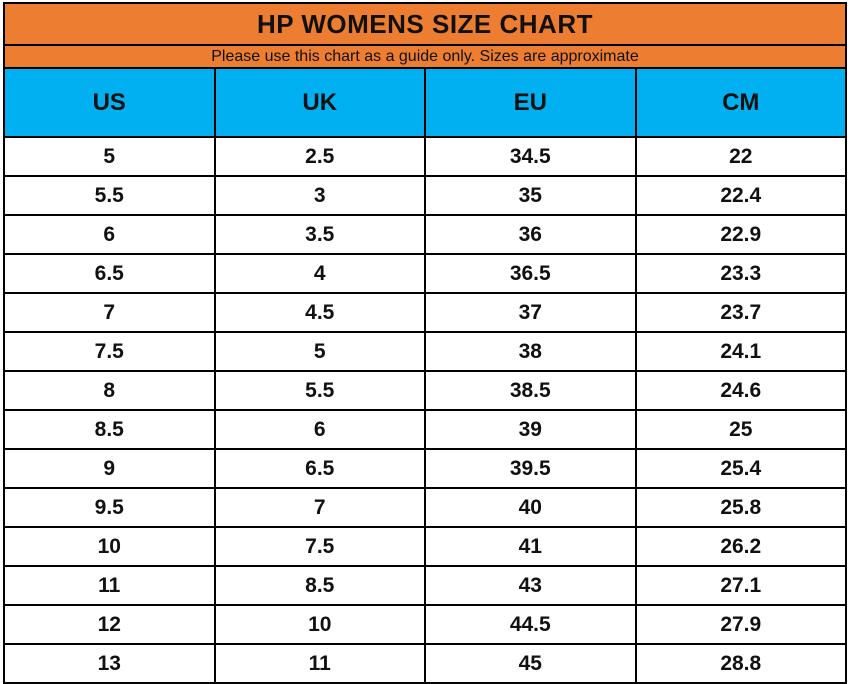  What do you see at coordinates (740, 429) in the screenshot?
I see `size-cell-cm: 25` at bounding box center [740, 429].